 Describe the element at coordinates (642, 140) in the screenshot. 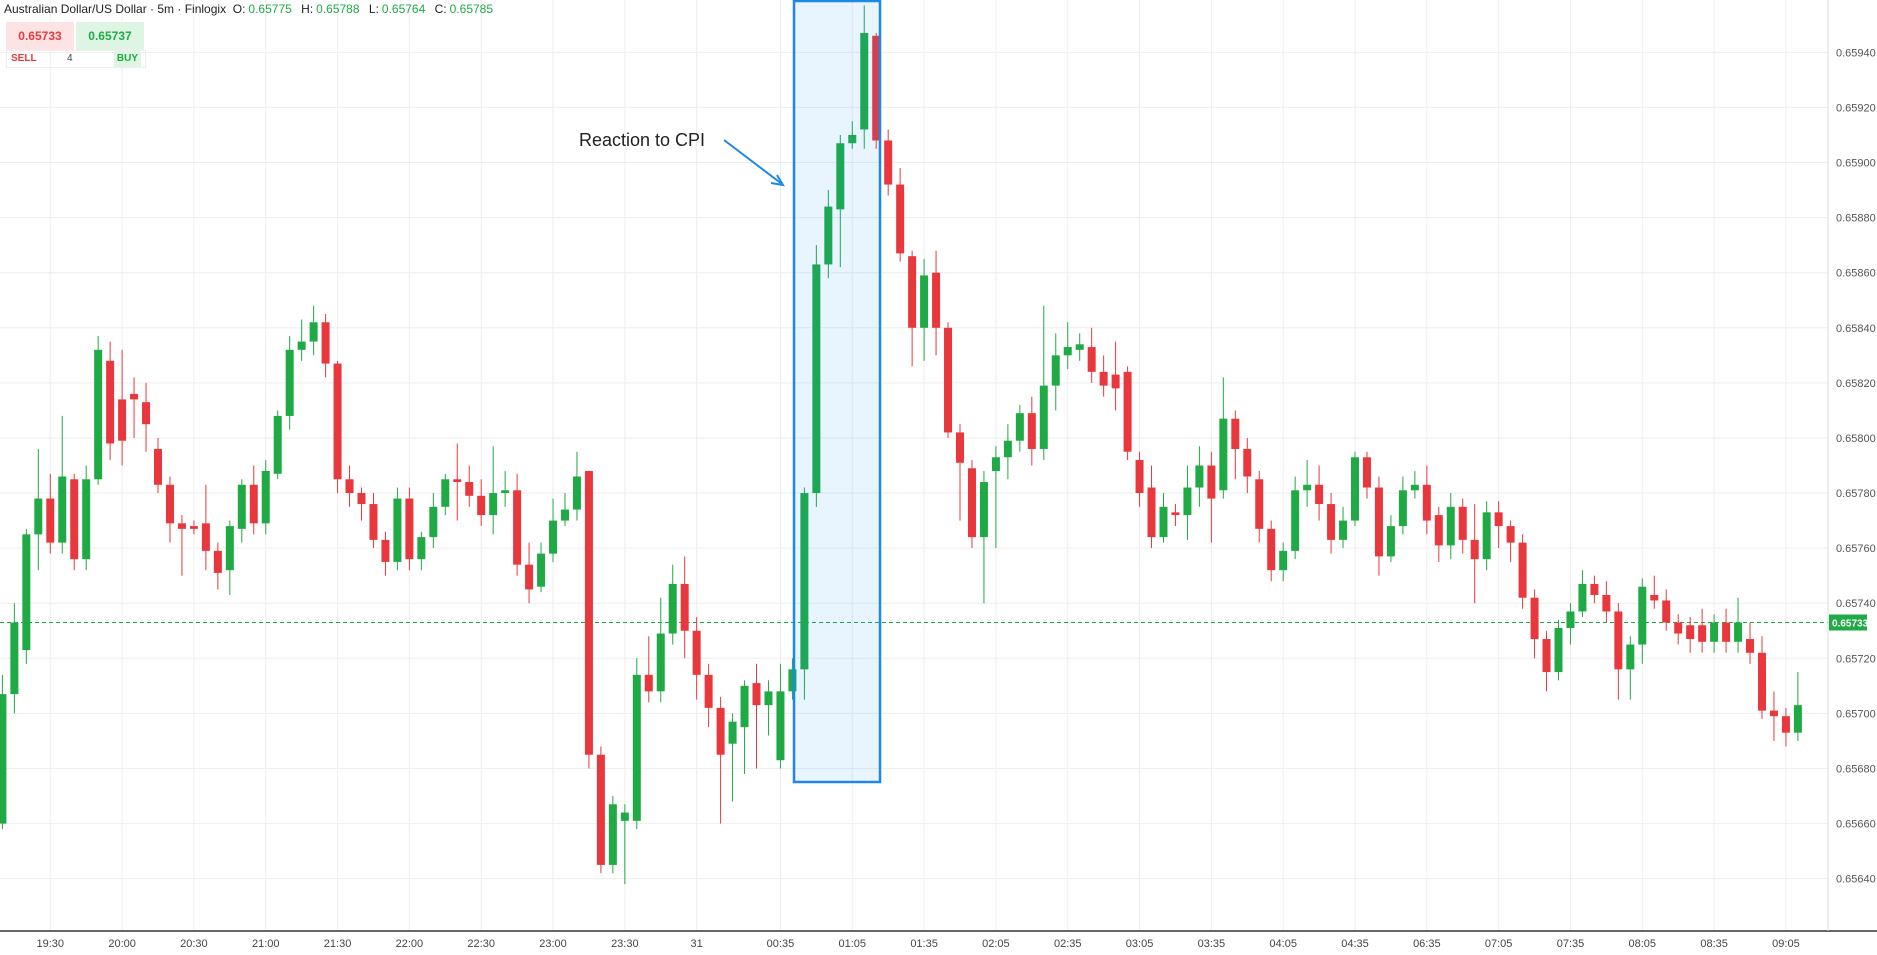

I see `annotation: Reaction to CPI` at that location.